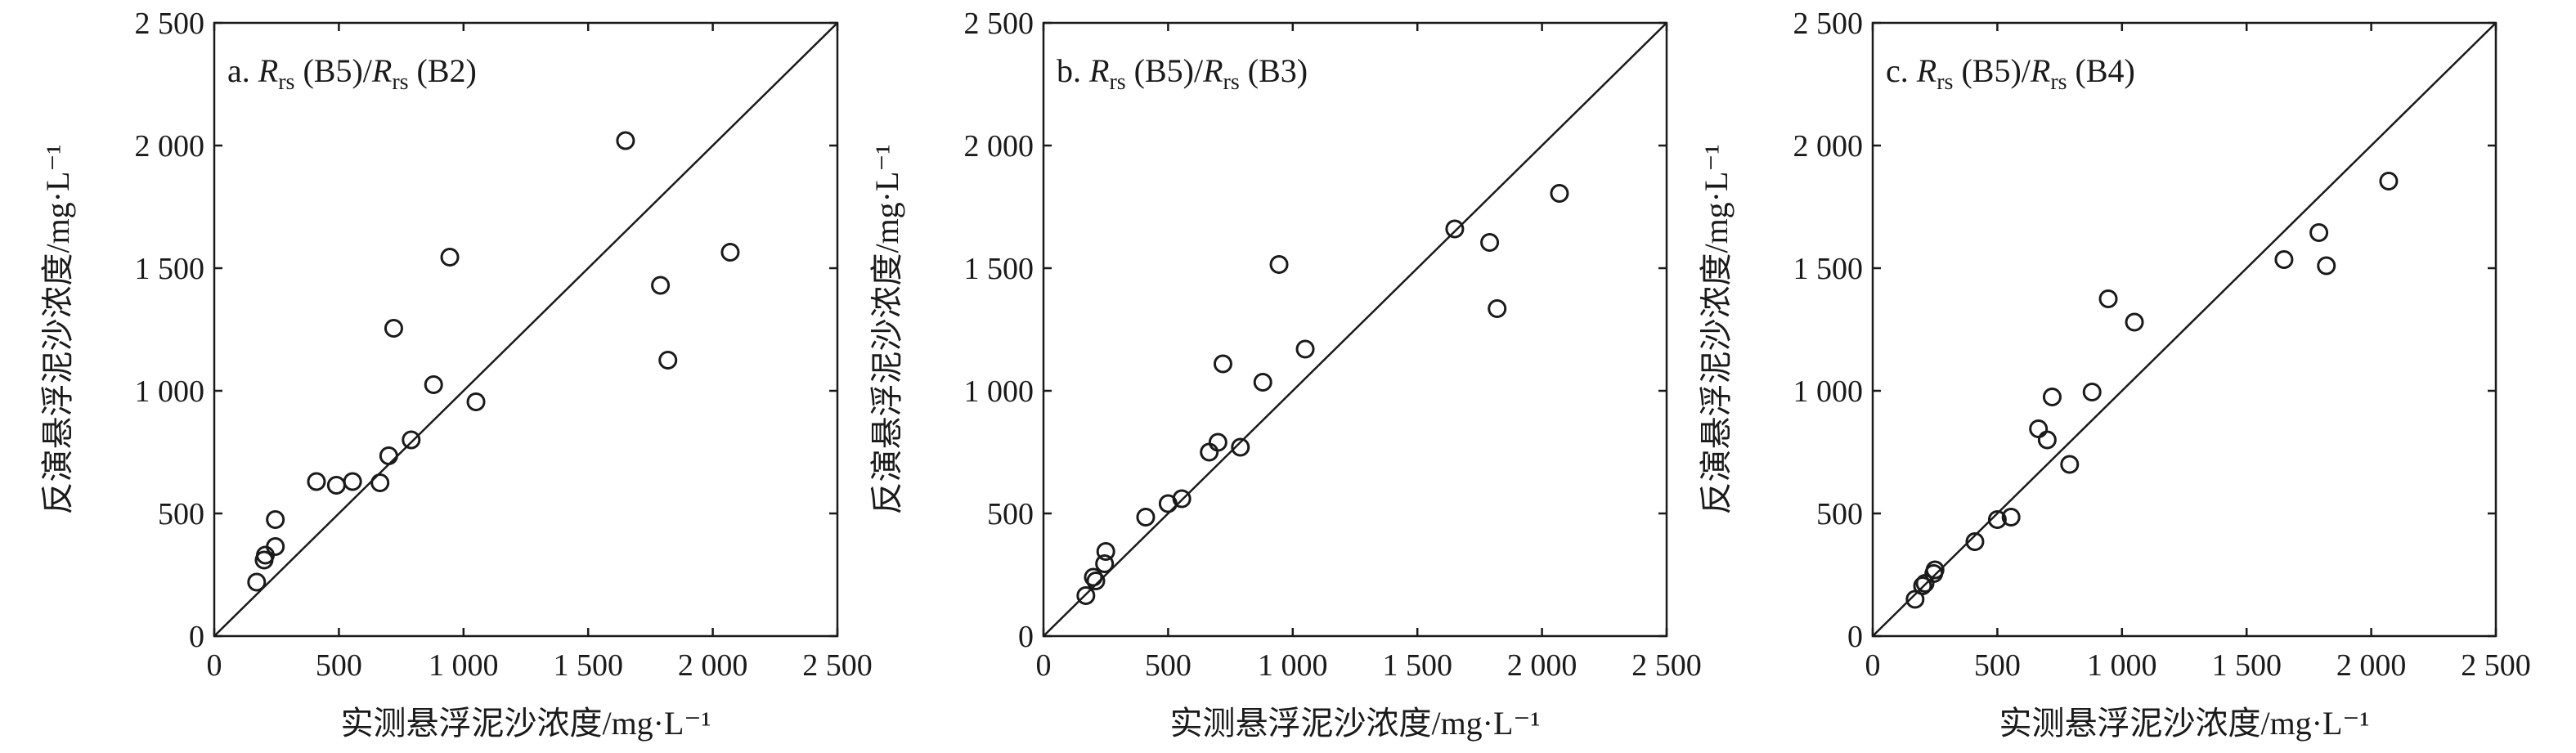 This screenshot has width=2576, height=753. I want to click on x-tick-label: 1 500, so click(588, 665).